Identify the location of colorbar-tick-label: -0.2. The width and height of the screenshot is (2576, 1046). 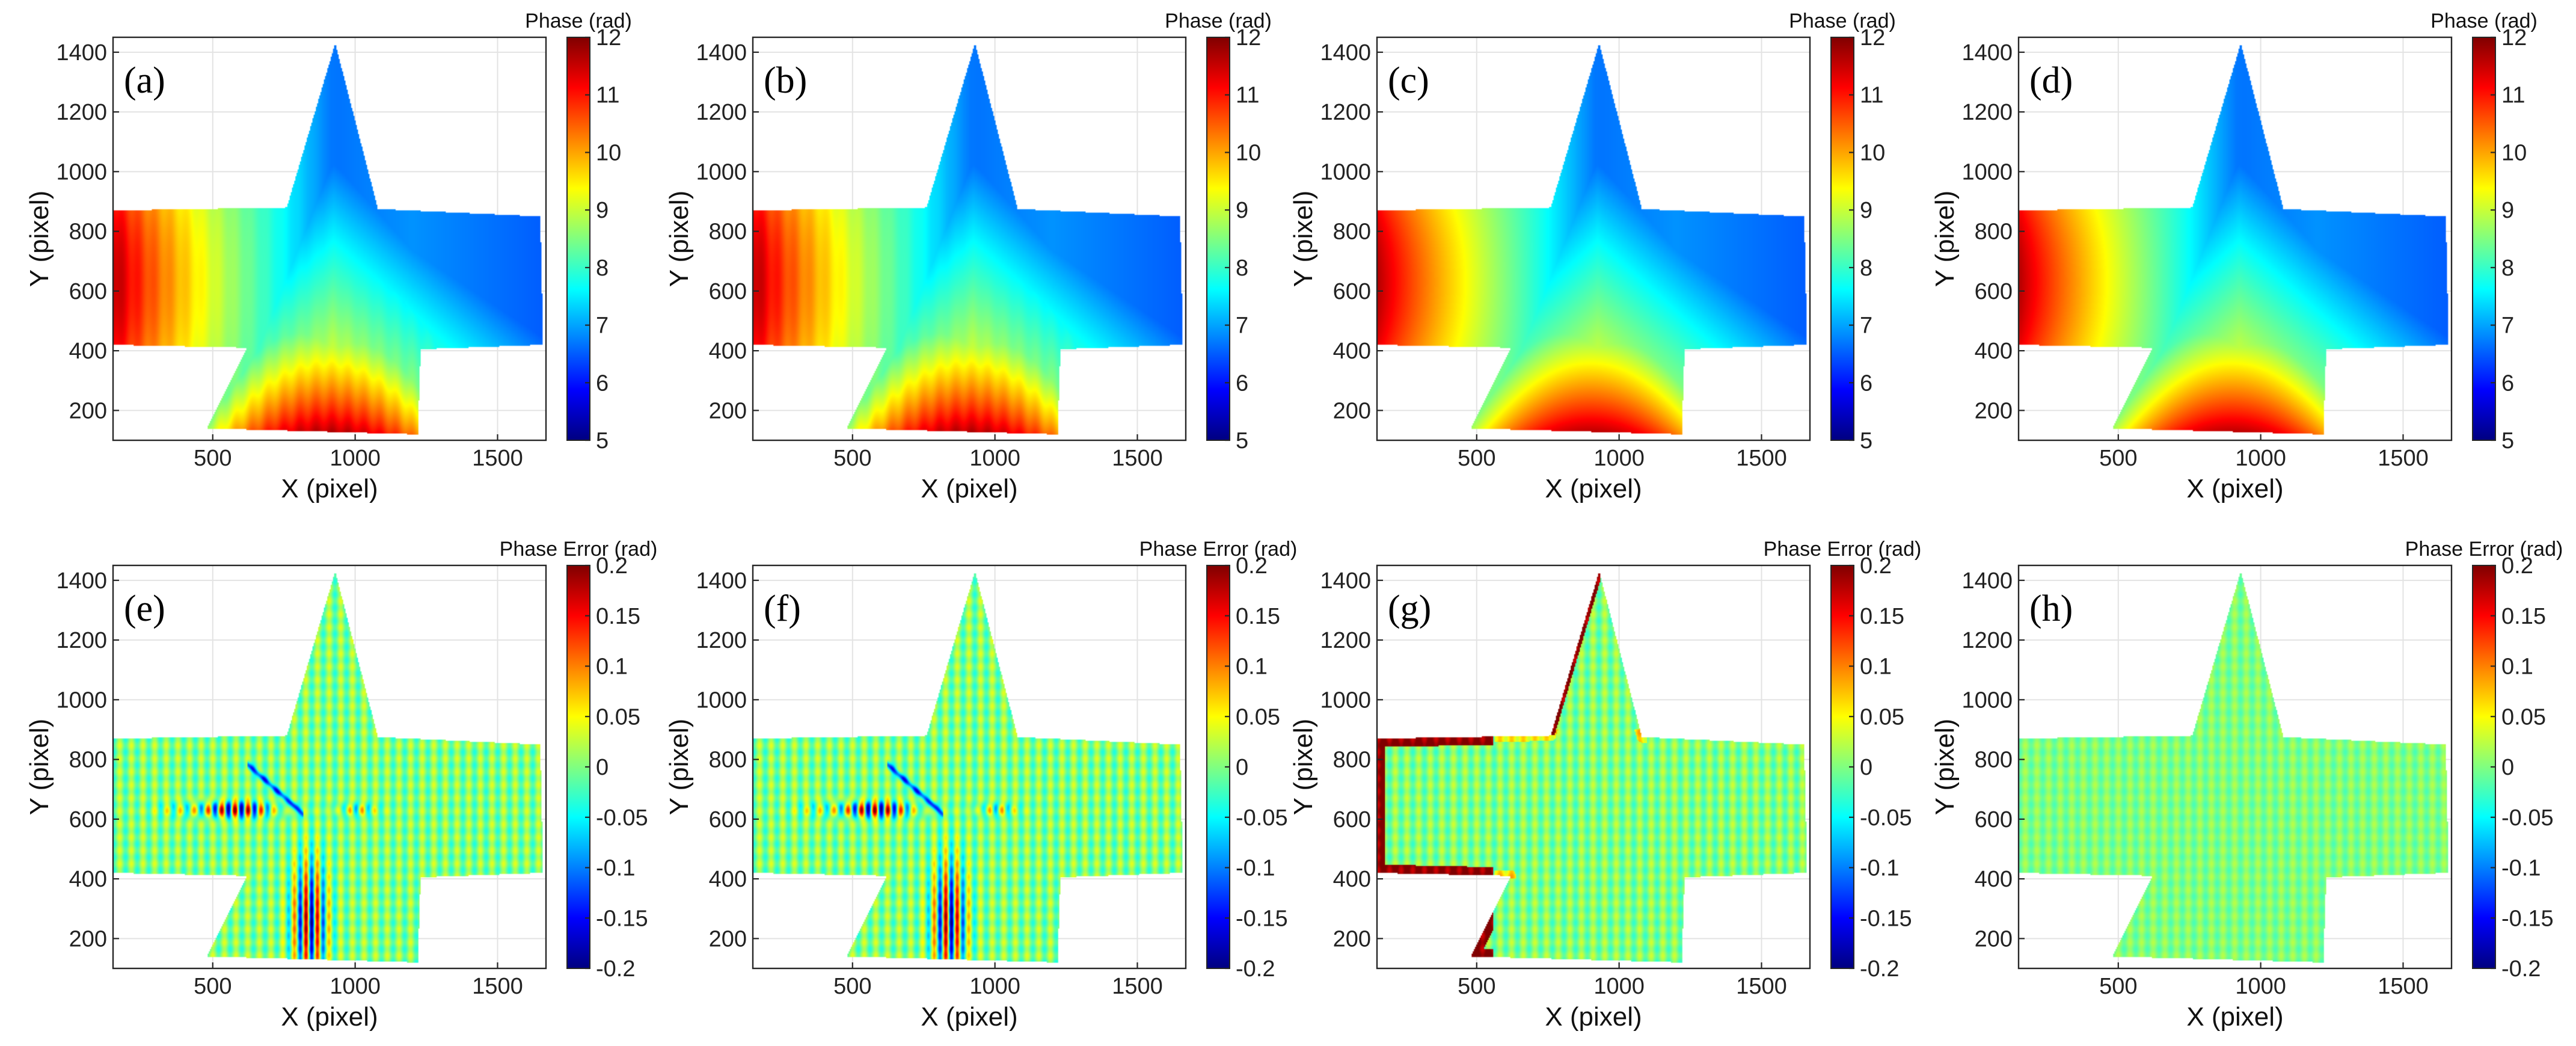
(1255, 969).